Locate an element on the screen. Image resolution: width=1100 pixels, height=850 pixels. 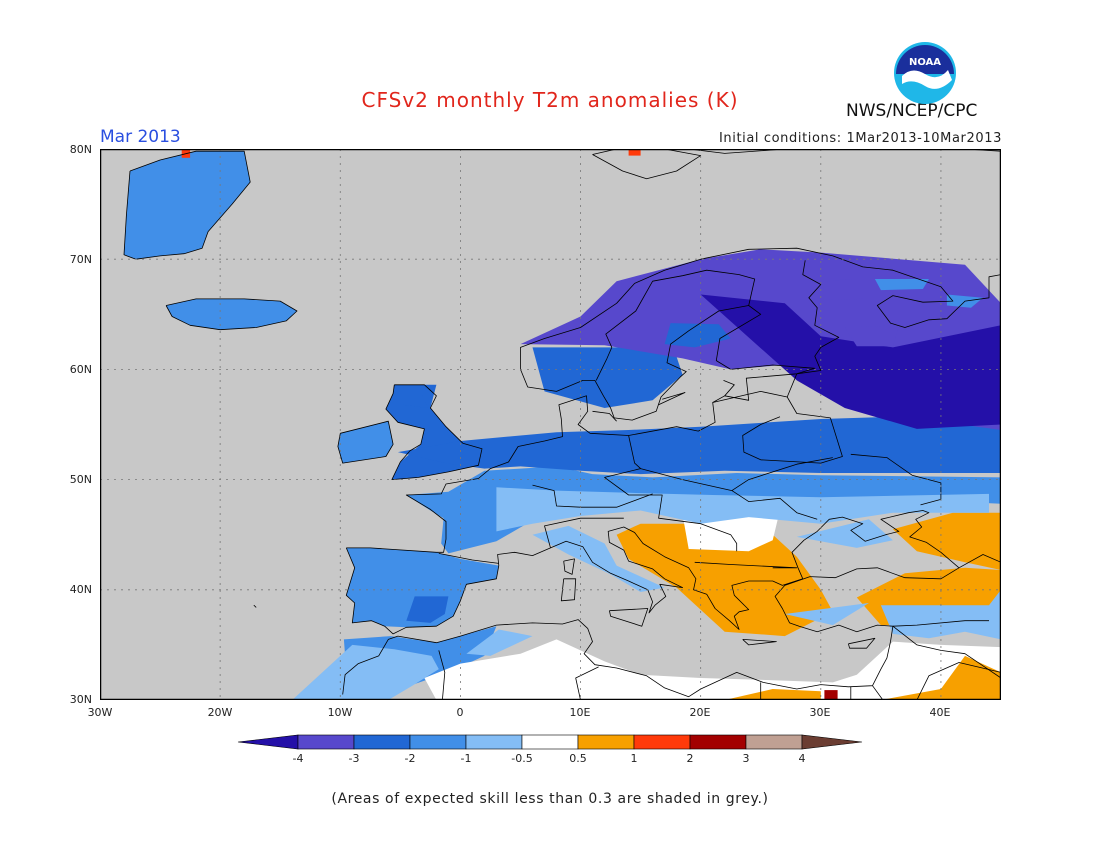
colorbar-tick: 4 is located at coordinates (802, 758).